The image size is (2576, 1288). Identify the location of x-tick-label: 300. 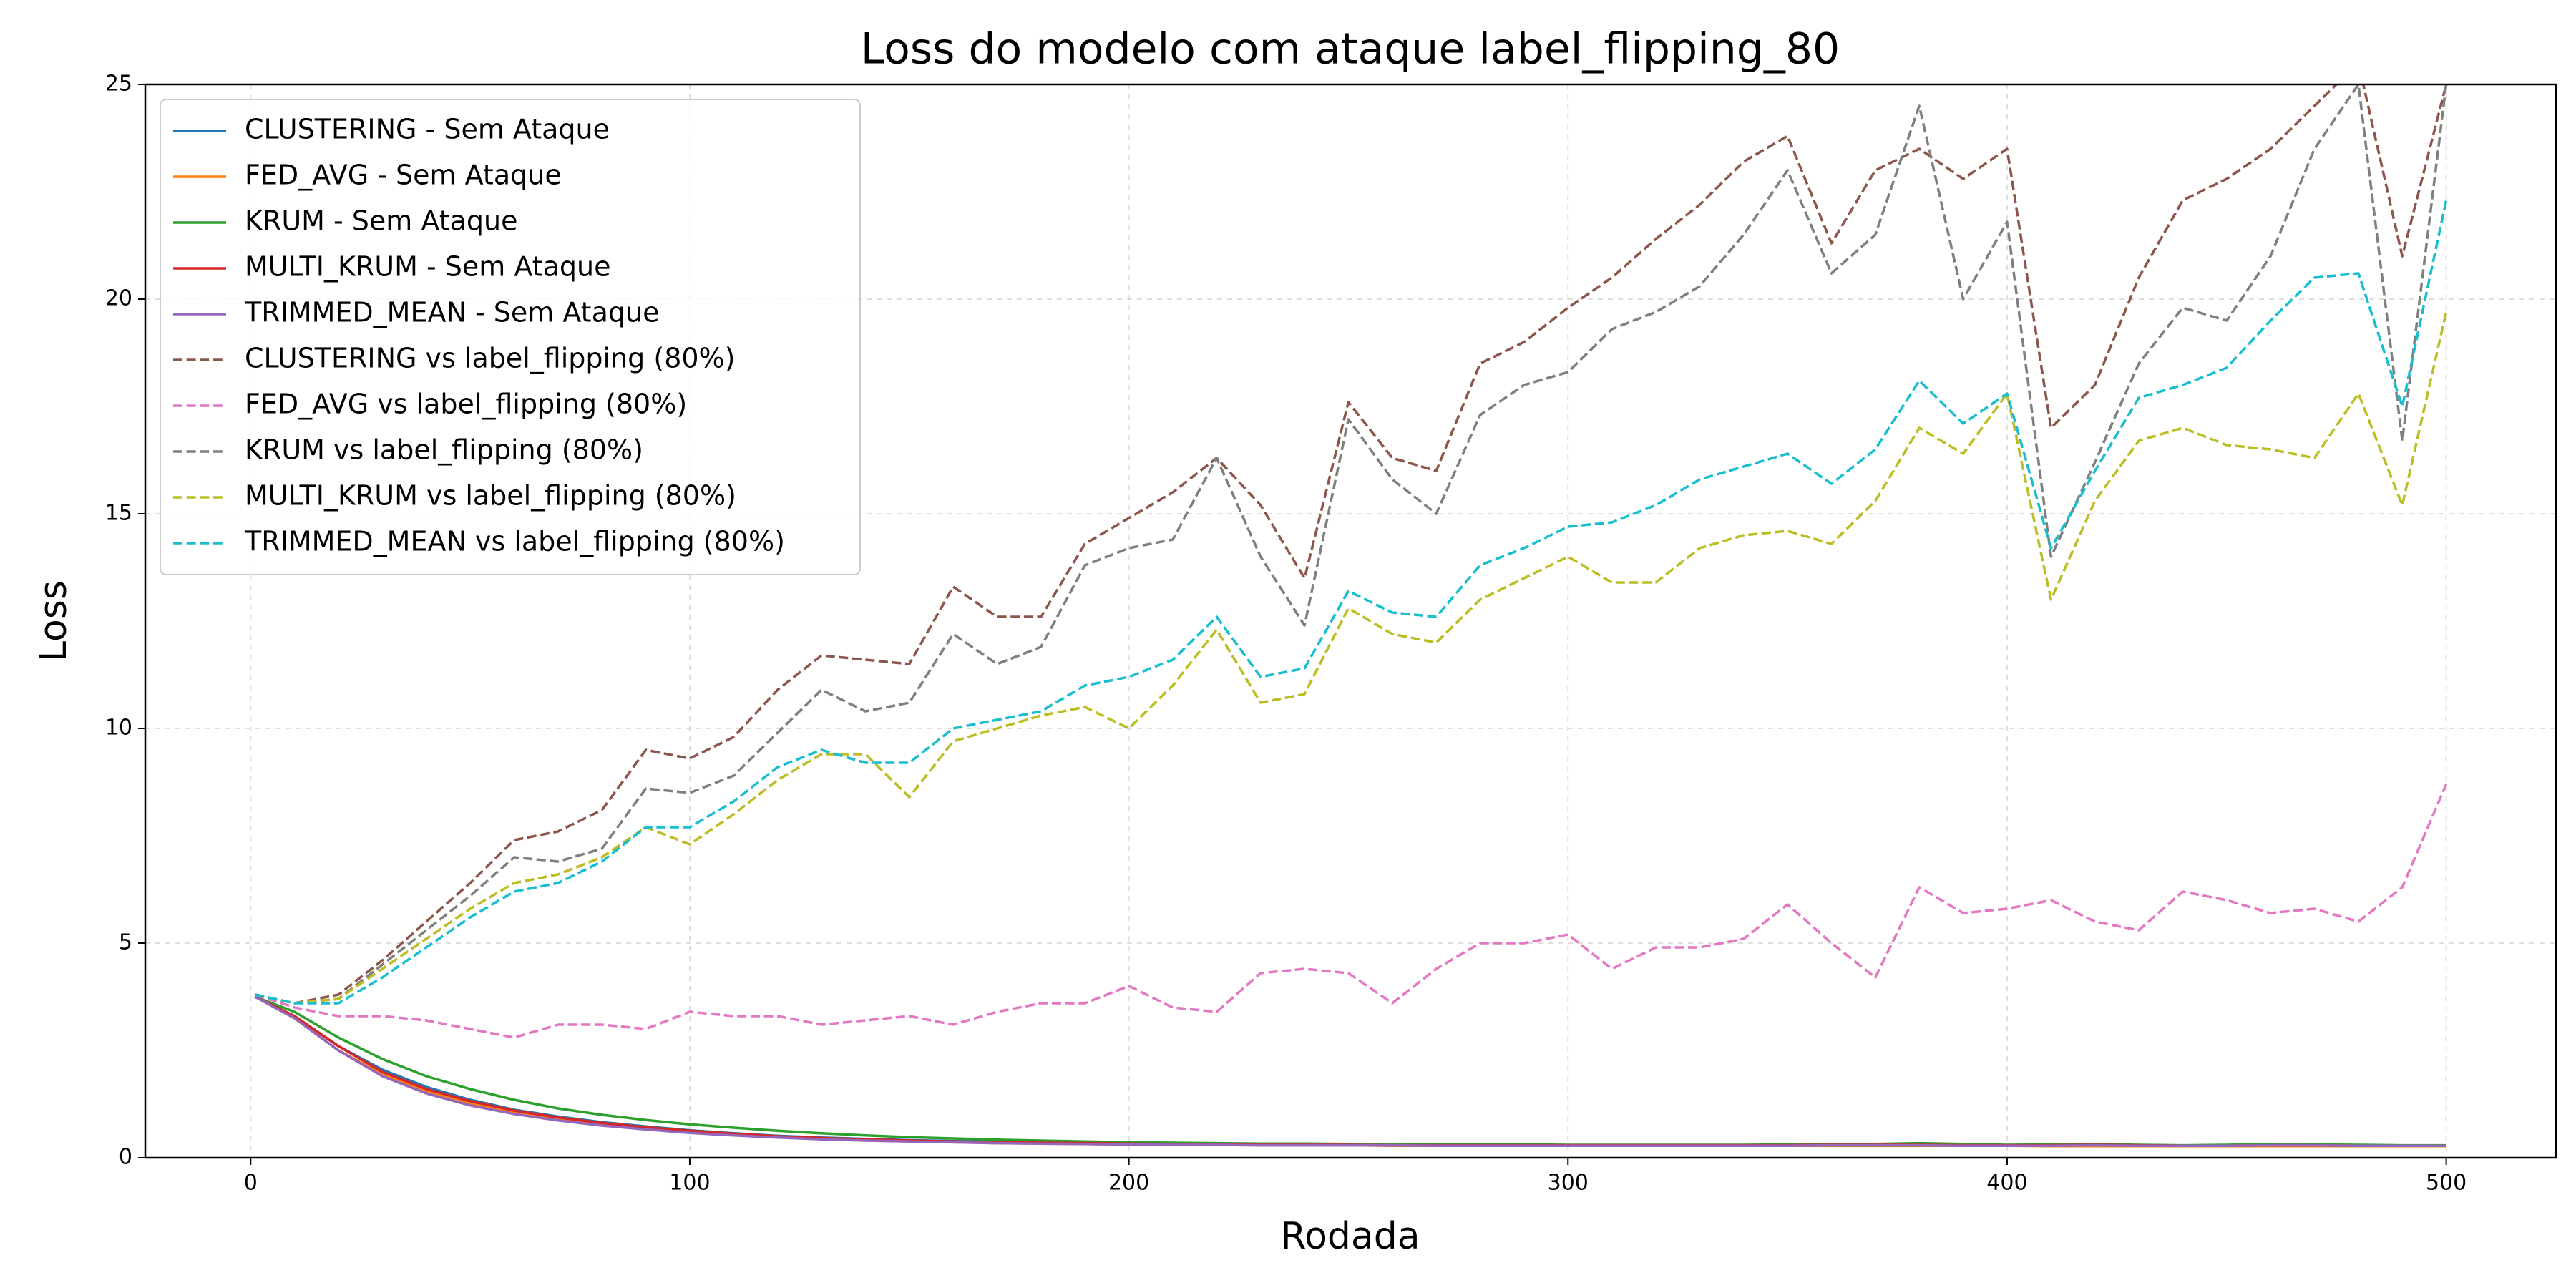
(1568, 1183).